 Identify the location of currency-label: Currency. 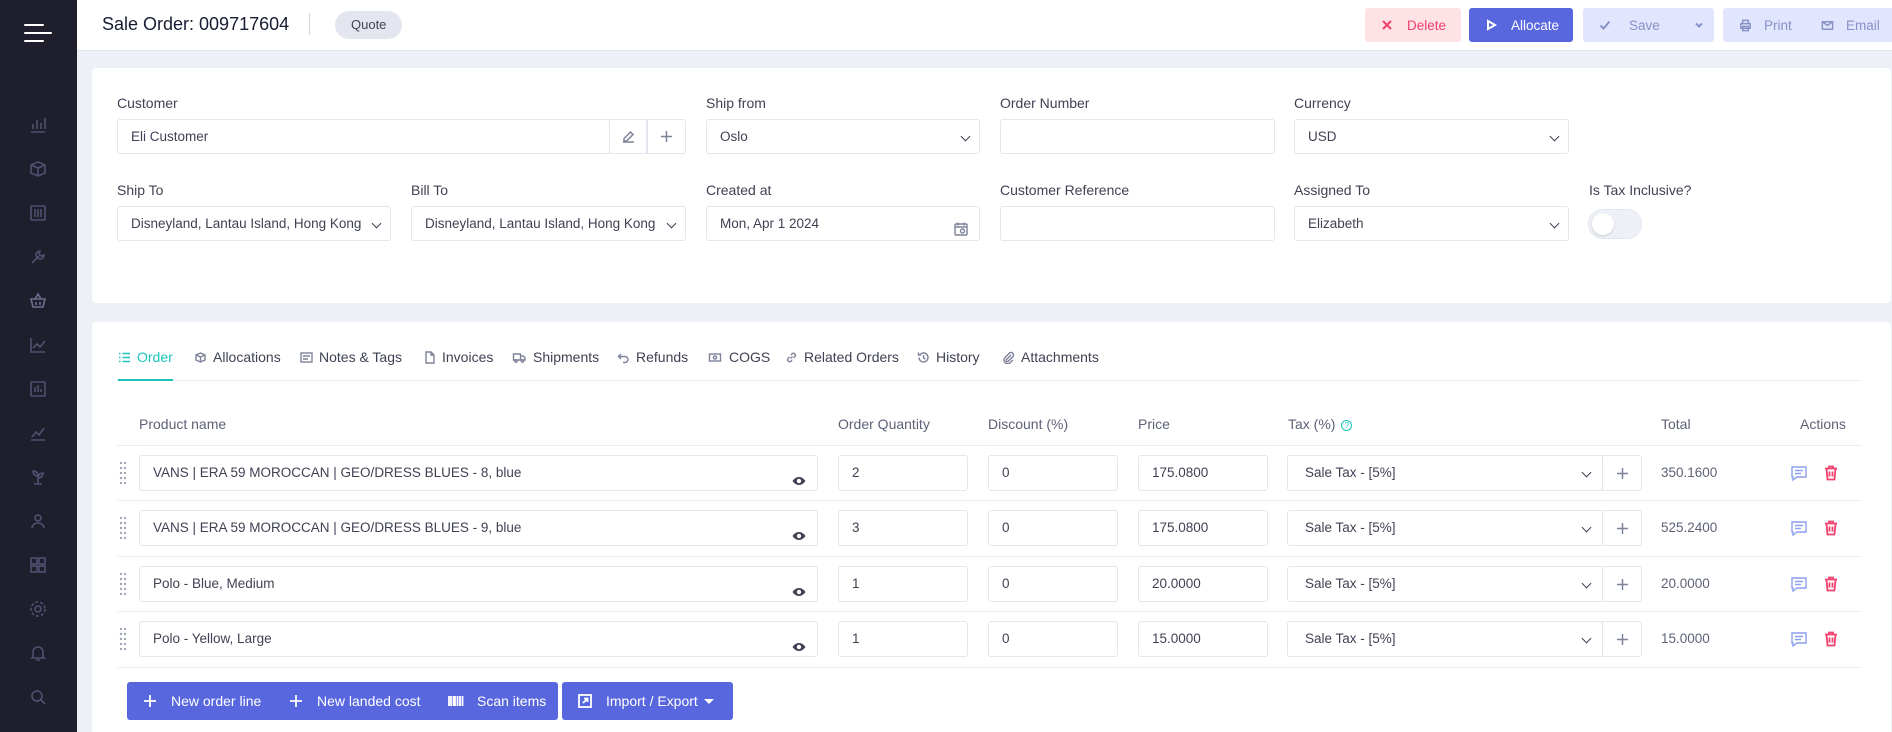
(1322, 103).